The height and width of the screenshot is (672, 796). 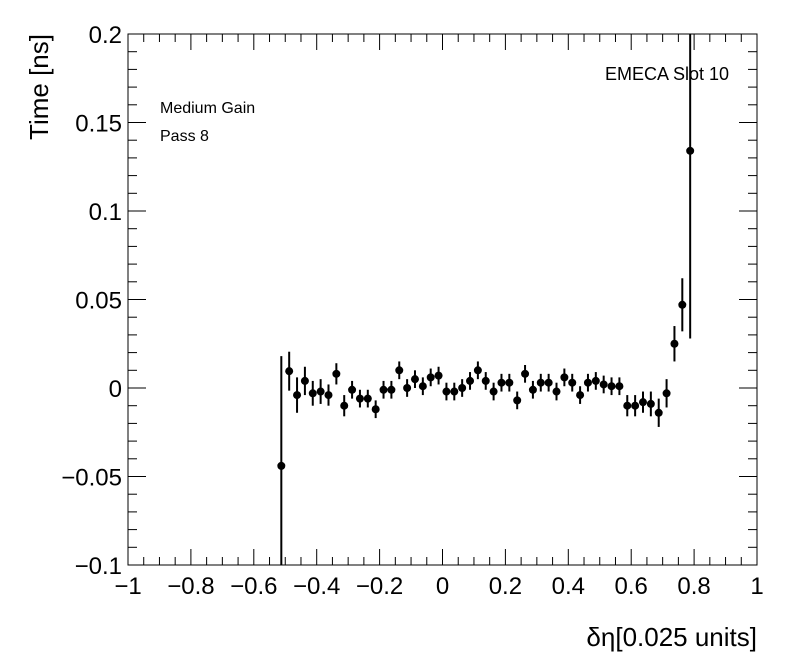 I want to click on x-tick-label: 0.4, so click(x=568, y=586).